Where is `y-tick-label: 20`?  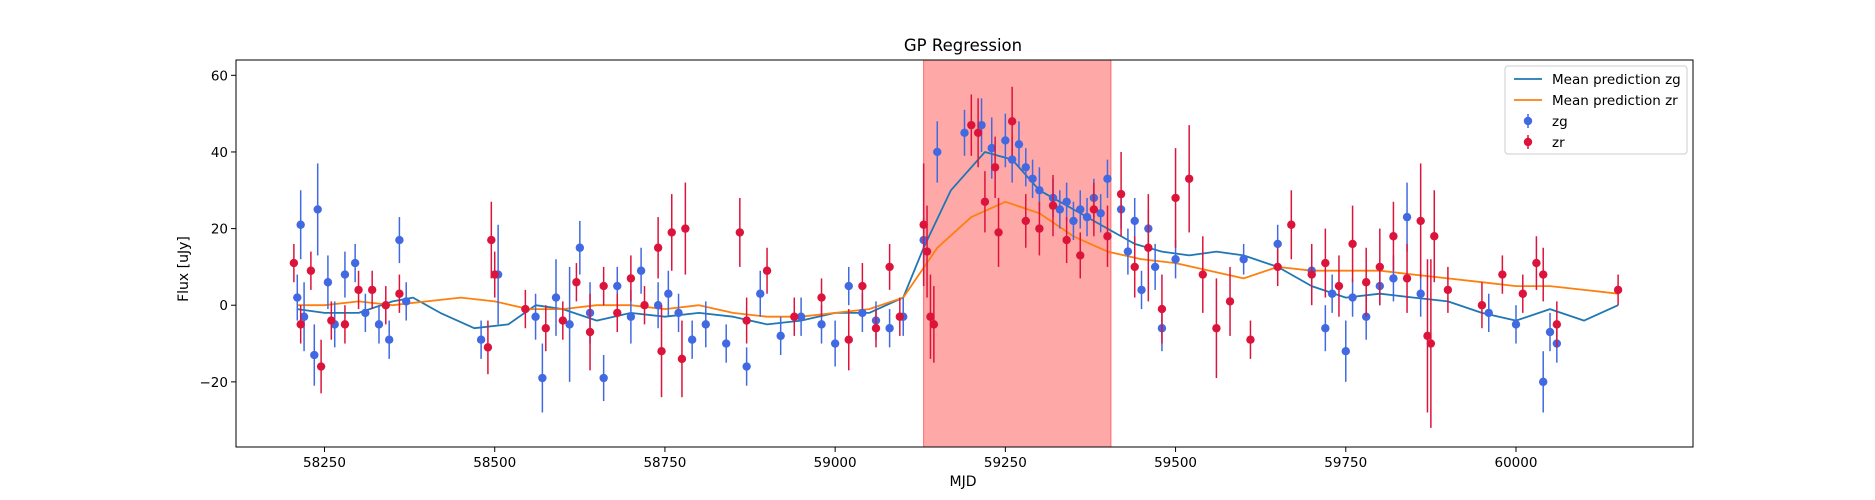
y-tick-label: 20 is located at coordinates (219, 230).